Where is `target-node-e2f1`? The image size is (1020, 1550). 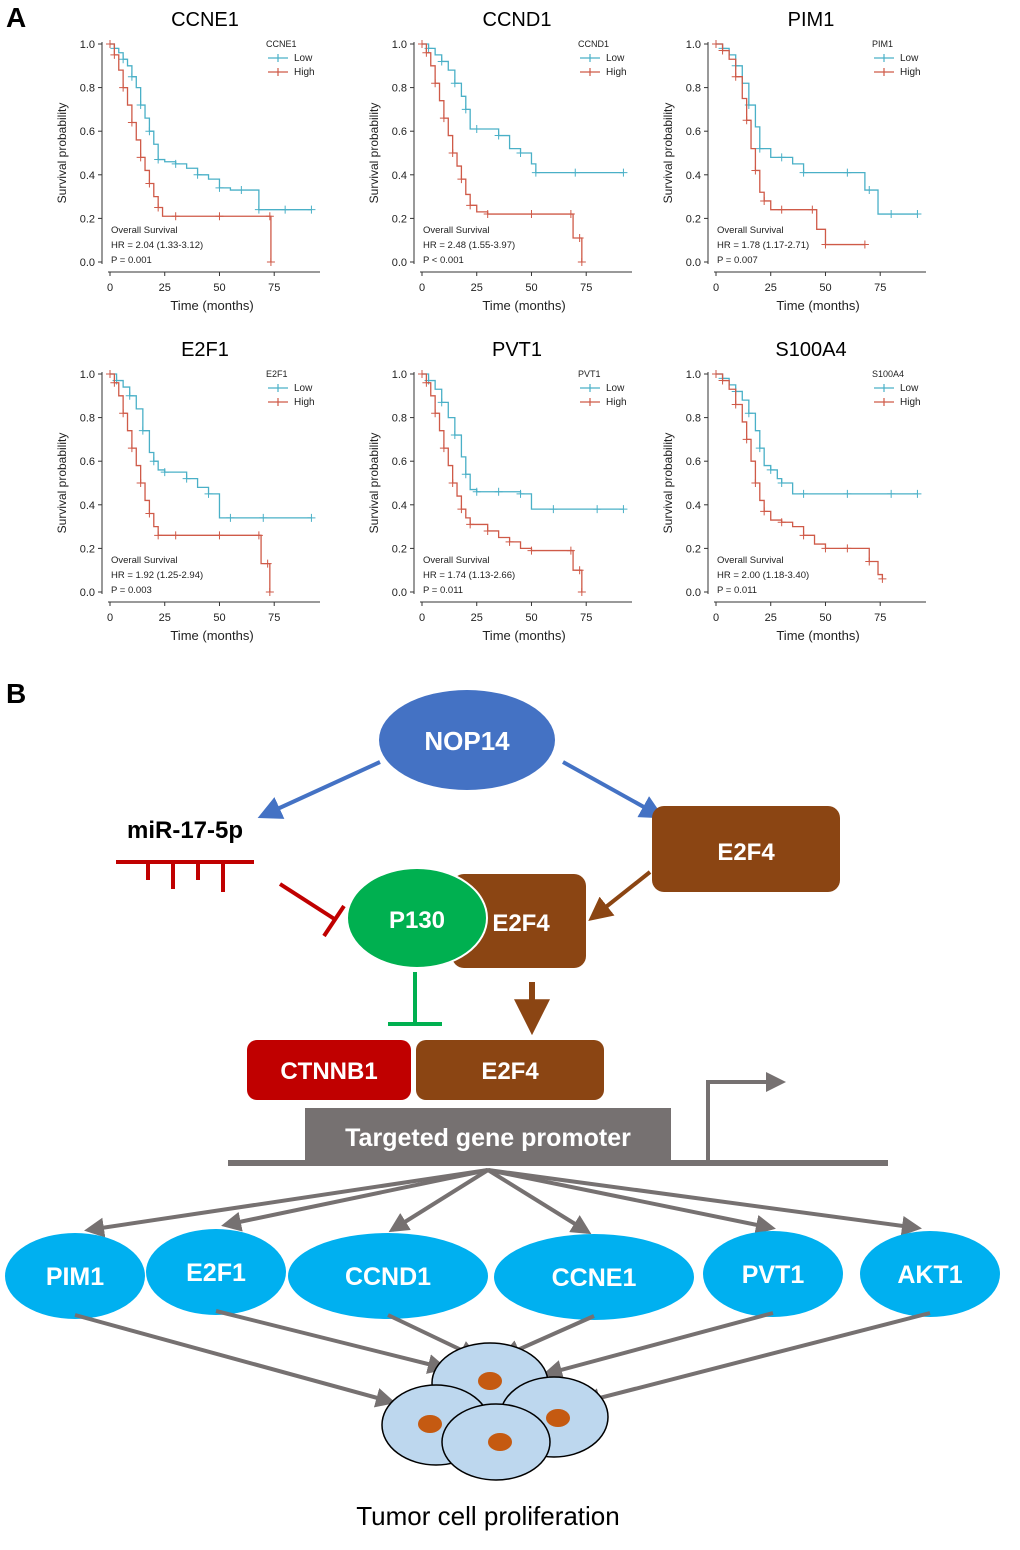 target-node-e2f1 is located at coordinates (216, 1272).